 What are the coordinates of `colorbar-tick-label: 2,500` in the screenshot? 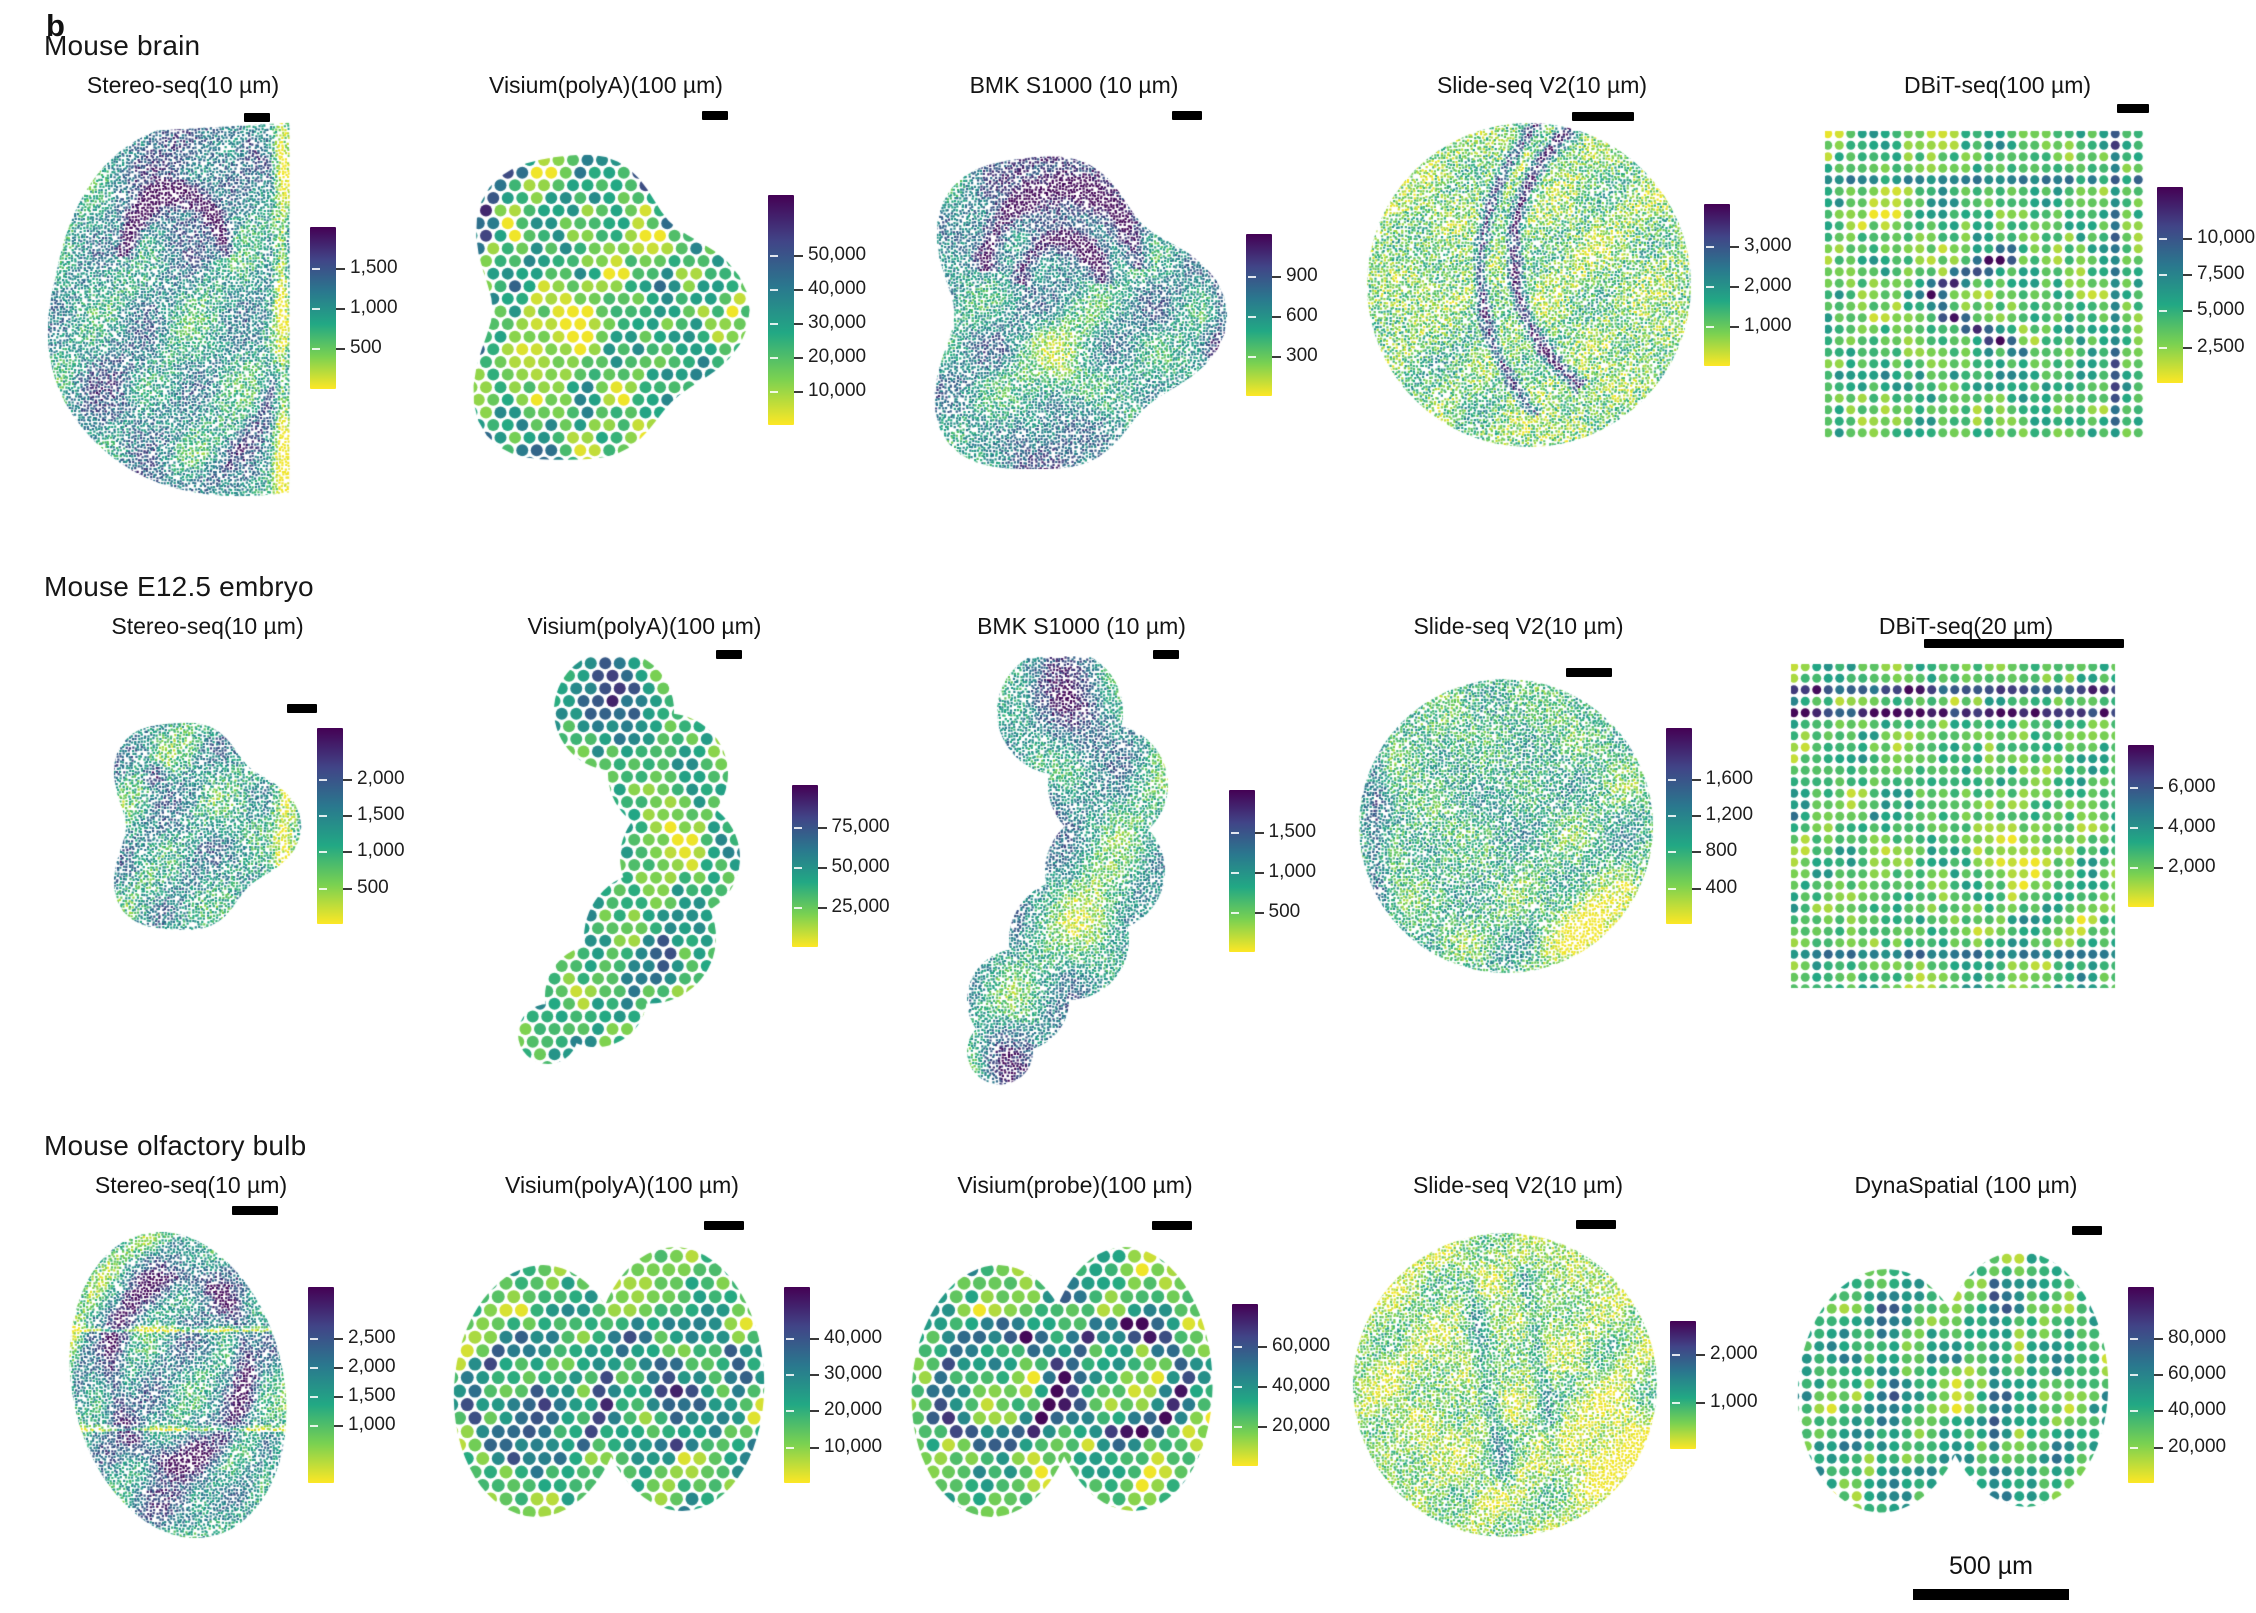 It's located at (2221, 346).